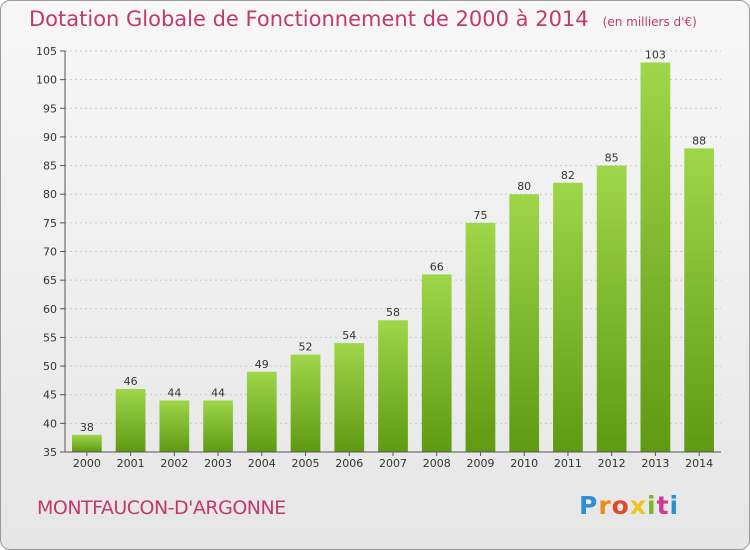 This screenshot has height=550, width=750. Describe the element at coordinates (649, 22) in the screenshot. I see `chart-subtitle: (en milliers d'€)` at that location.